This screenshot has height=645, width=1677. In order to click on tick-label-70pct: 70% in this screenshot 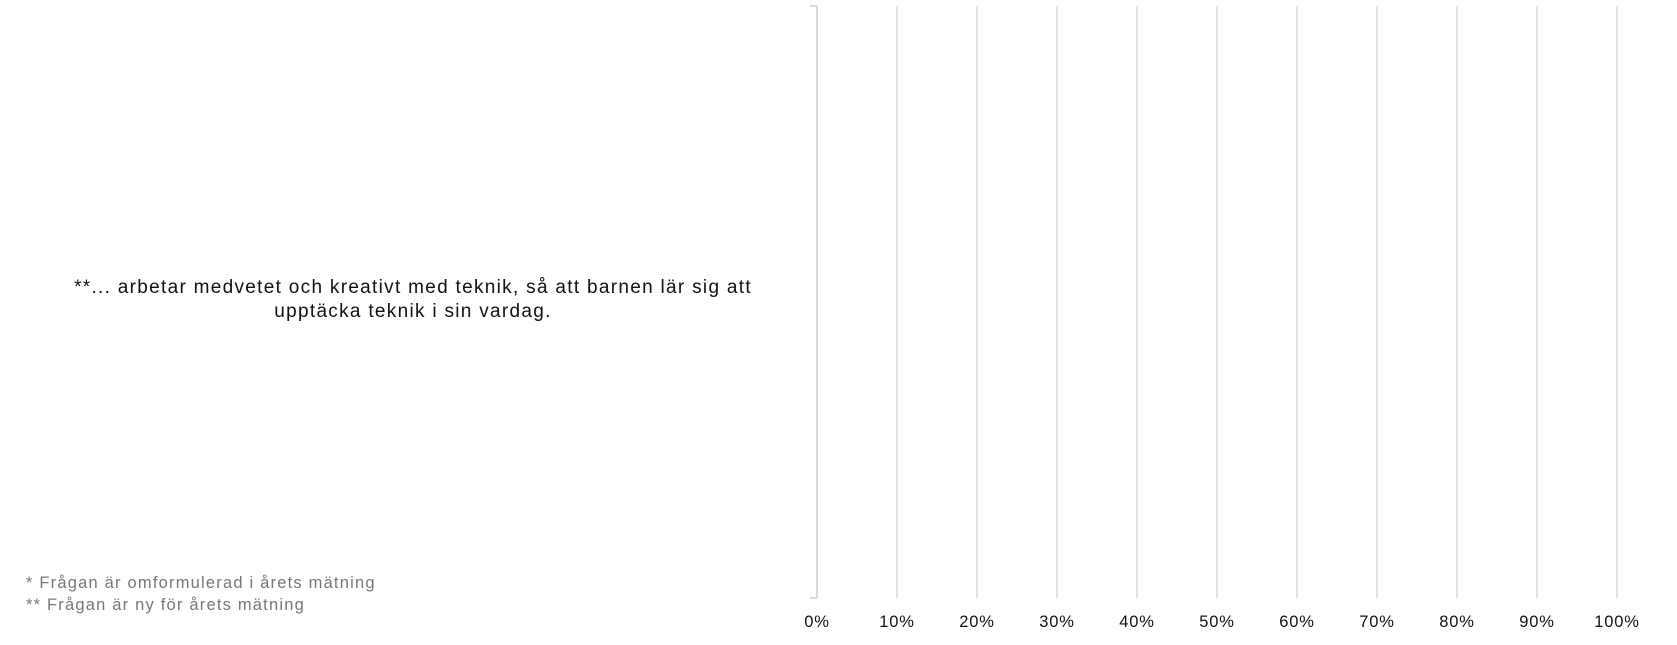, I will do `click(1376, 622)`.